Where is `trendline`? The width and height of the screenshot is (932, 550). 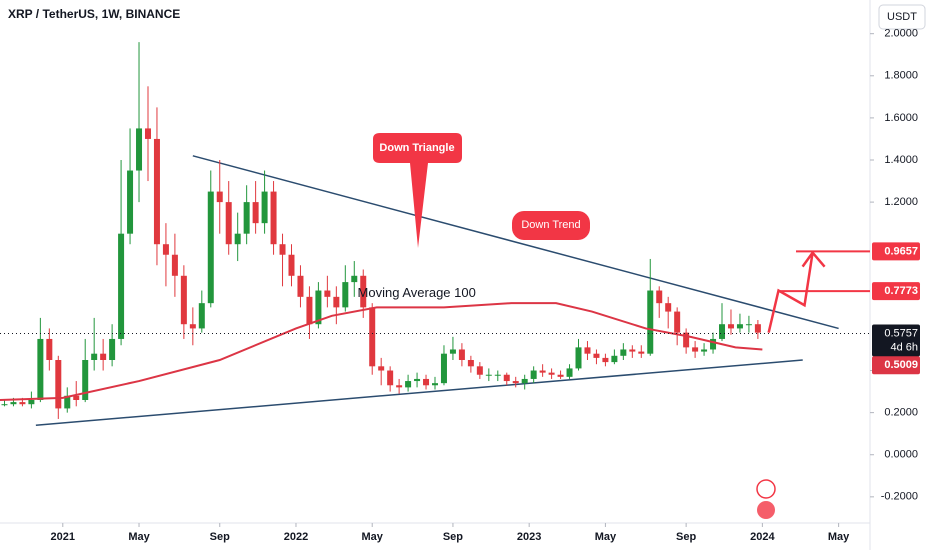
trendline is located at coordinates (419, 393).